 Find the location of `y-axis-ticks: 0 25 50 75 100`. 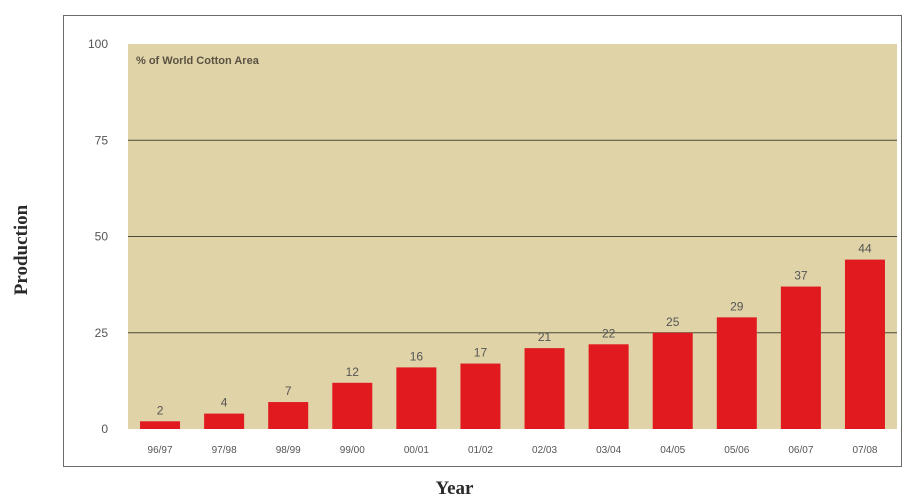

y-axis-ticks: 0 25 50 75 100 is located at coordinates (98, 236).